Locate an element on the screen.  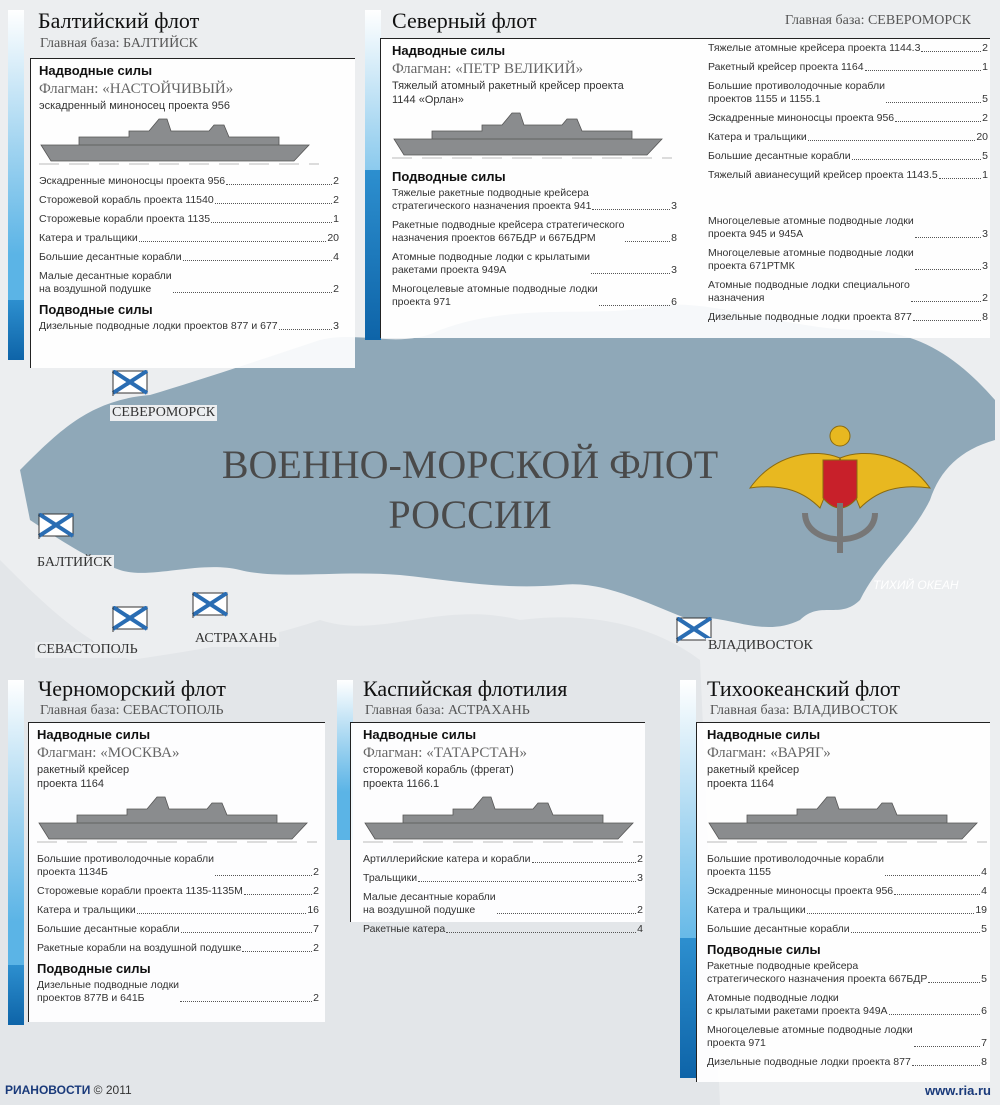
item-label: Тральщики is located at coordinates (390, 878).